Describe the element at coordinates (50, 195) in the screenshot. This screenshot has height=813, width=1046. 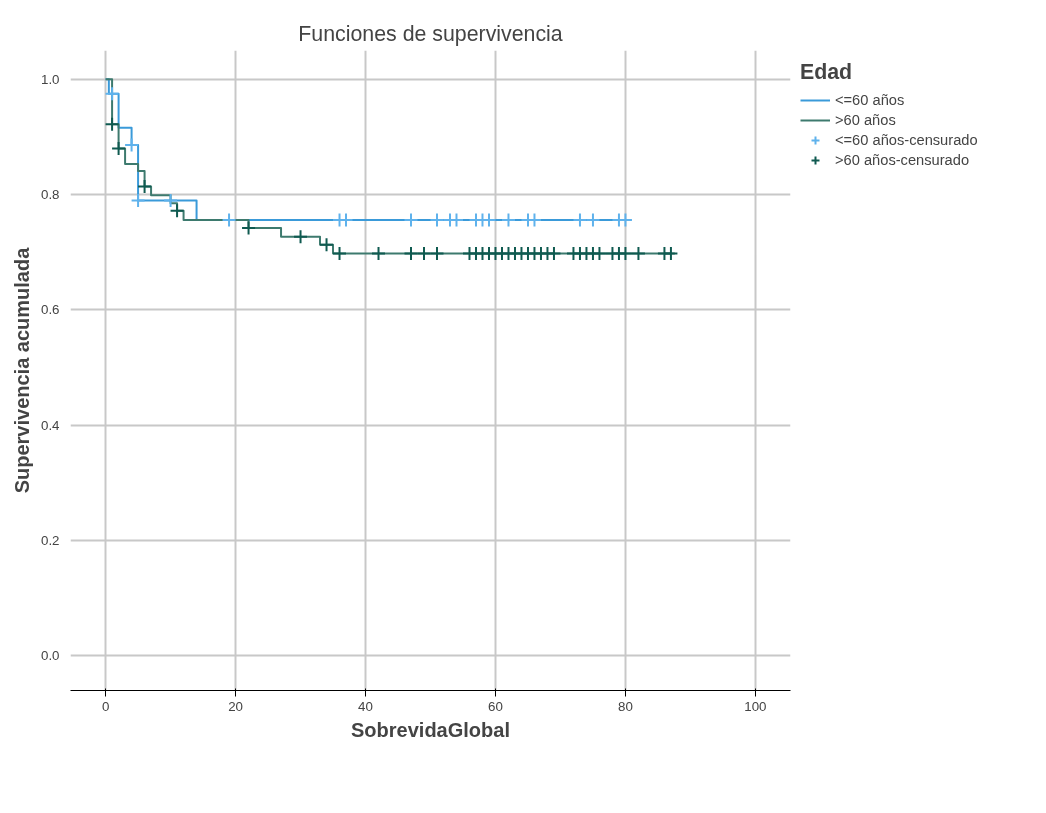
I see `y-tick-label: 0.8` at that location.